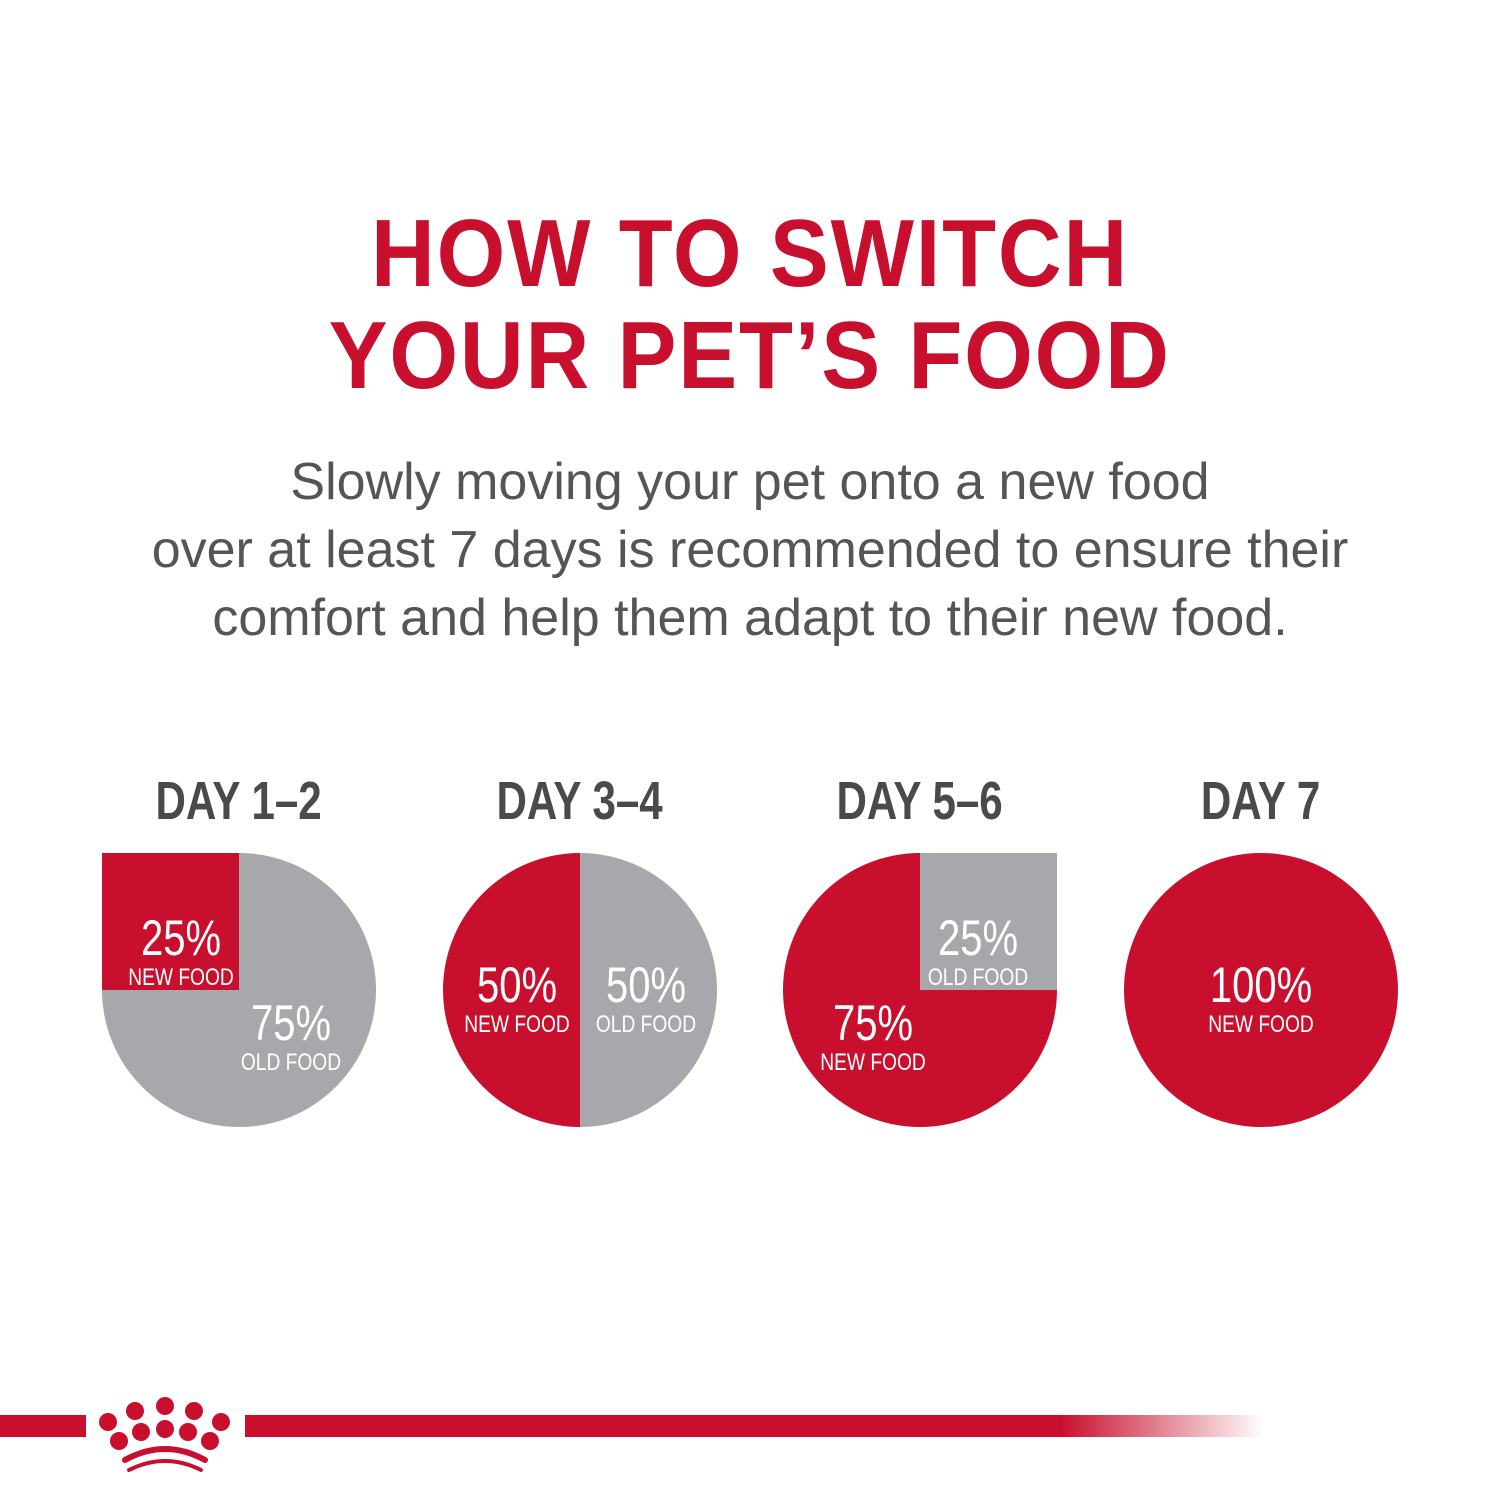 The height and width of the screenshot is (1500, 1500). I want to click on slice-percent-label: 100%, so click(1261, 985).